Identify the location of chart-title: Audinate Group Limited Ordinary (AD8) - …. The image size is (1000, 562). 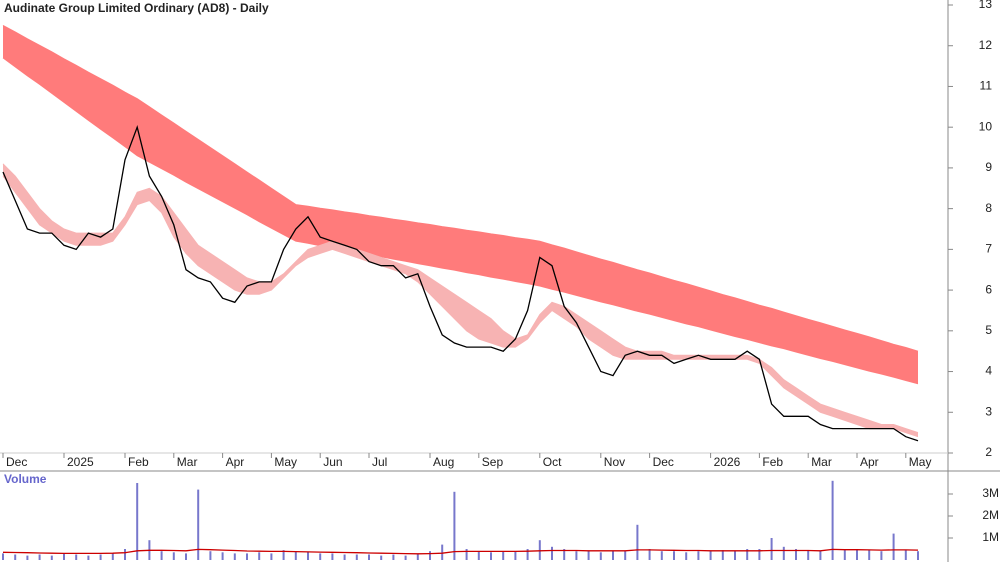
(136, 8).